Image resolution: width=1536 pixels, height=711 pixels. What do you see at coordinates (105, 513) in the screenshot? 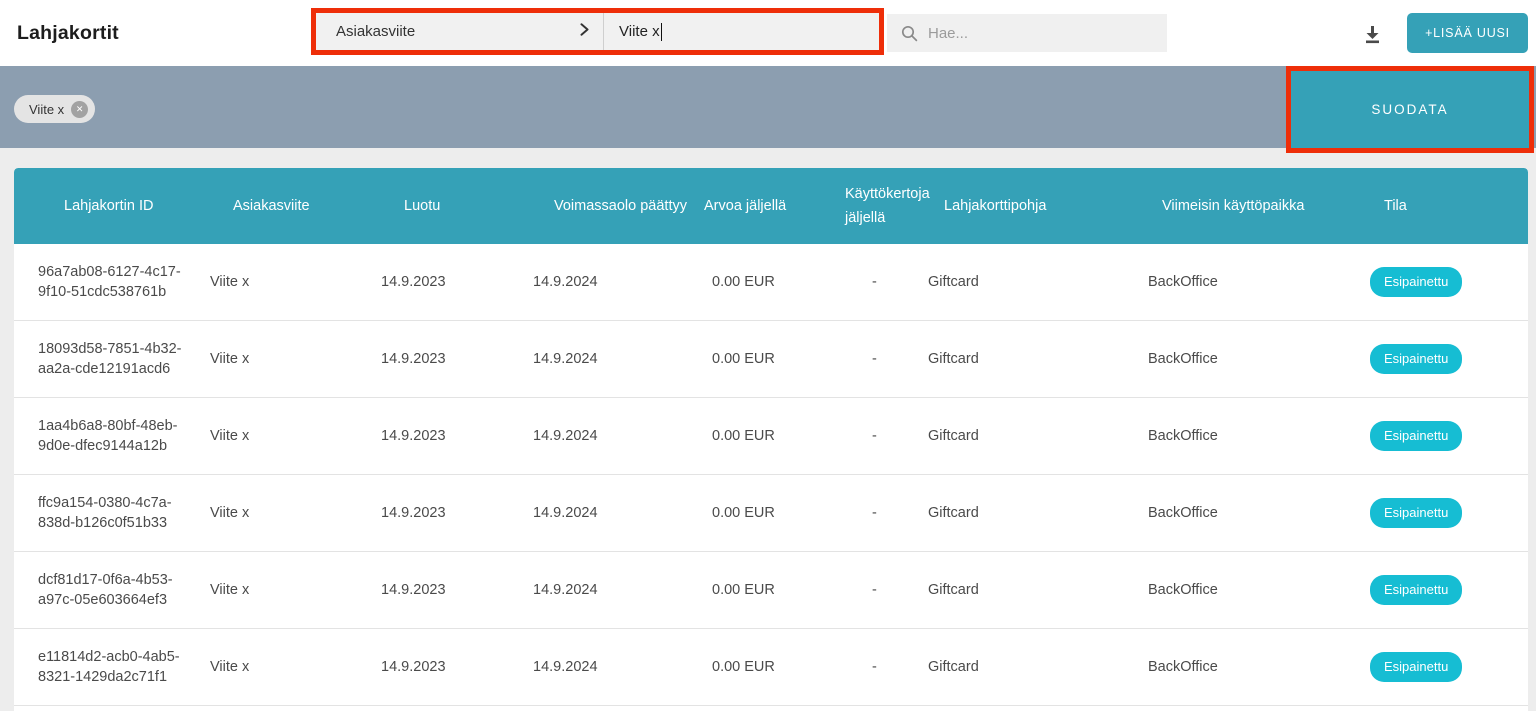
I see `cell-giftcard-id: ffc9a154-0380-4c7a-838d-b126c0f51b33` at bounding box center [105, 513].